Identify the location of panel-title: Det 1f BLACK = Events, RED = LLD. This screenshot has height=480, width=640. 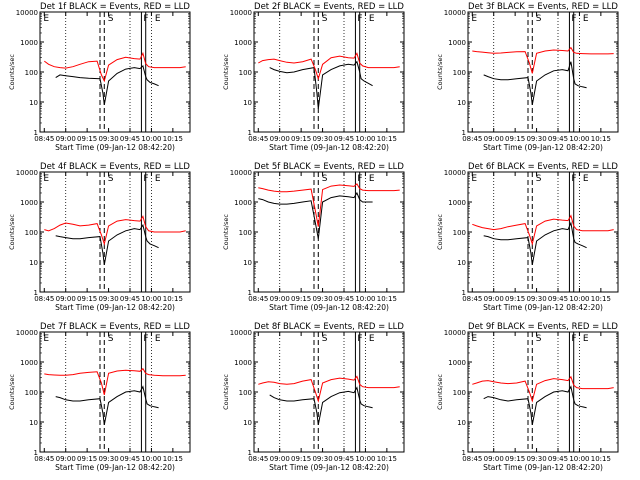
(115, 7).